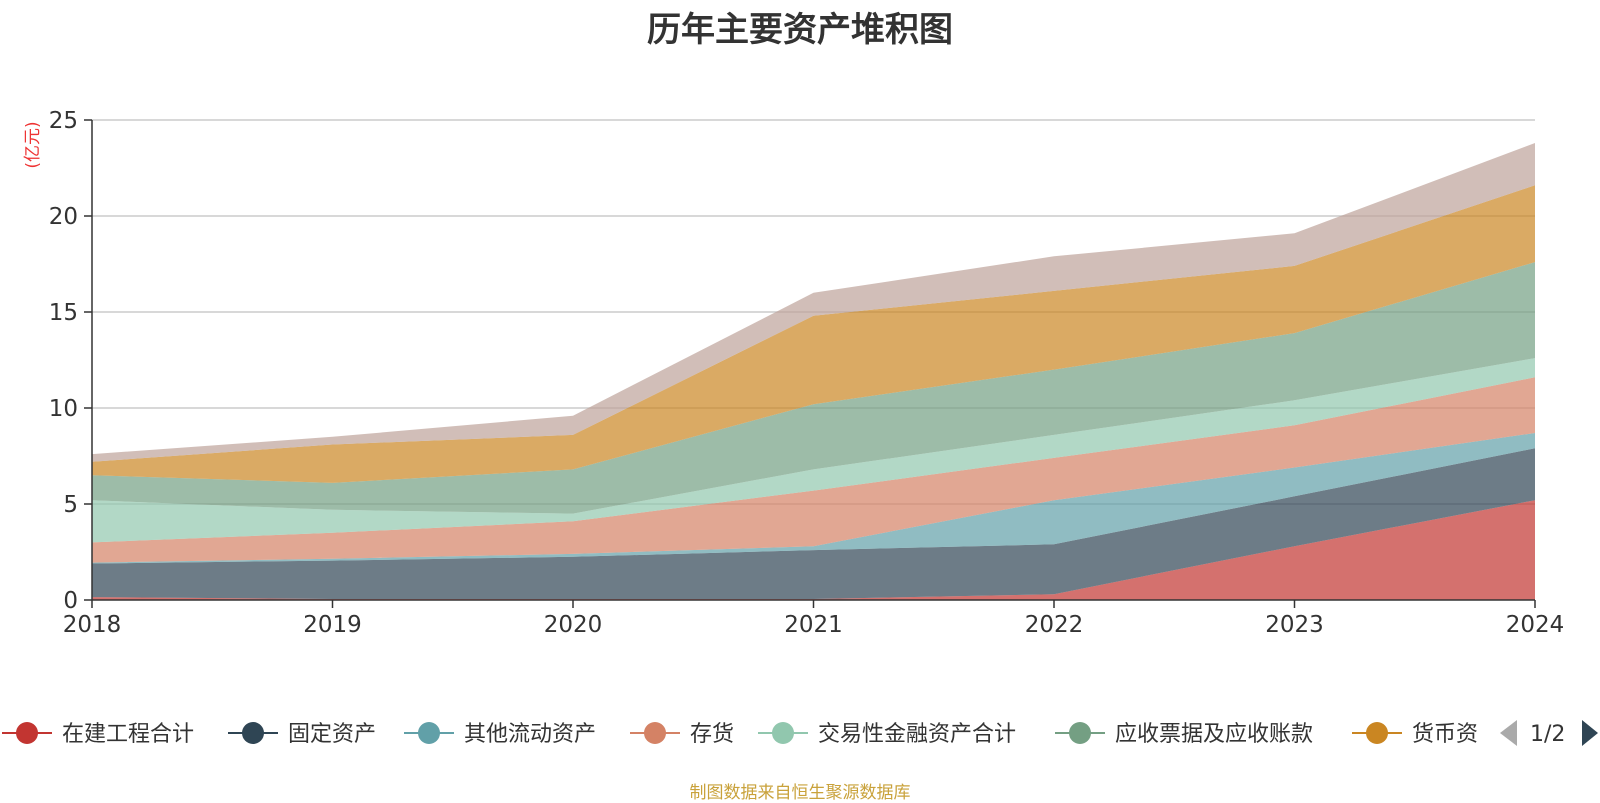  What do you see at coordinates (1445, 734) in the screenshot?
I see `legend-label: 货币资` at bounding box center [1445, 734].